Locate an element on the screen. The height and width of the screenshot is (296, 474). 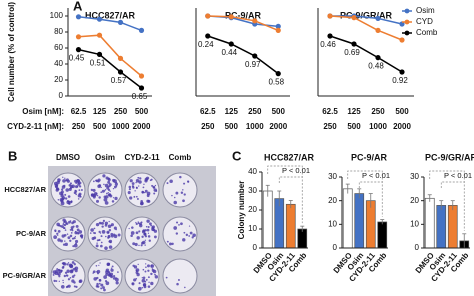
panel-label: A is located at coordinates (78, 6).